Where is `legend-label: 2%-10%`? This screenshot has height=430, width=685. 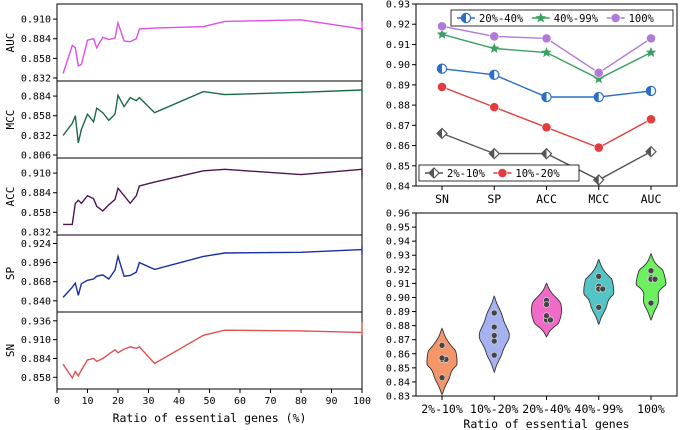 legend-label: 2%-10% is located at coordinates (466, 174).